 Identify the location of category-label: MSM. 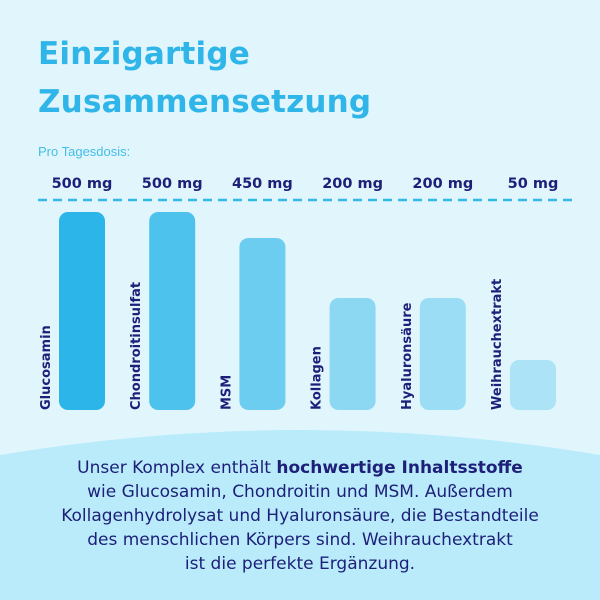
(226, 392).